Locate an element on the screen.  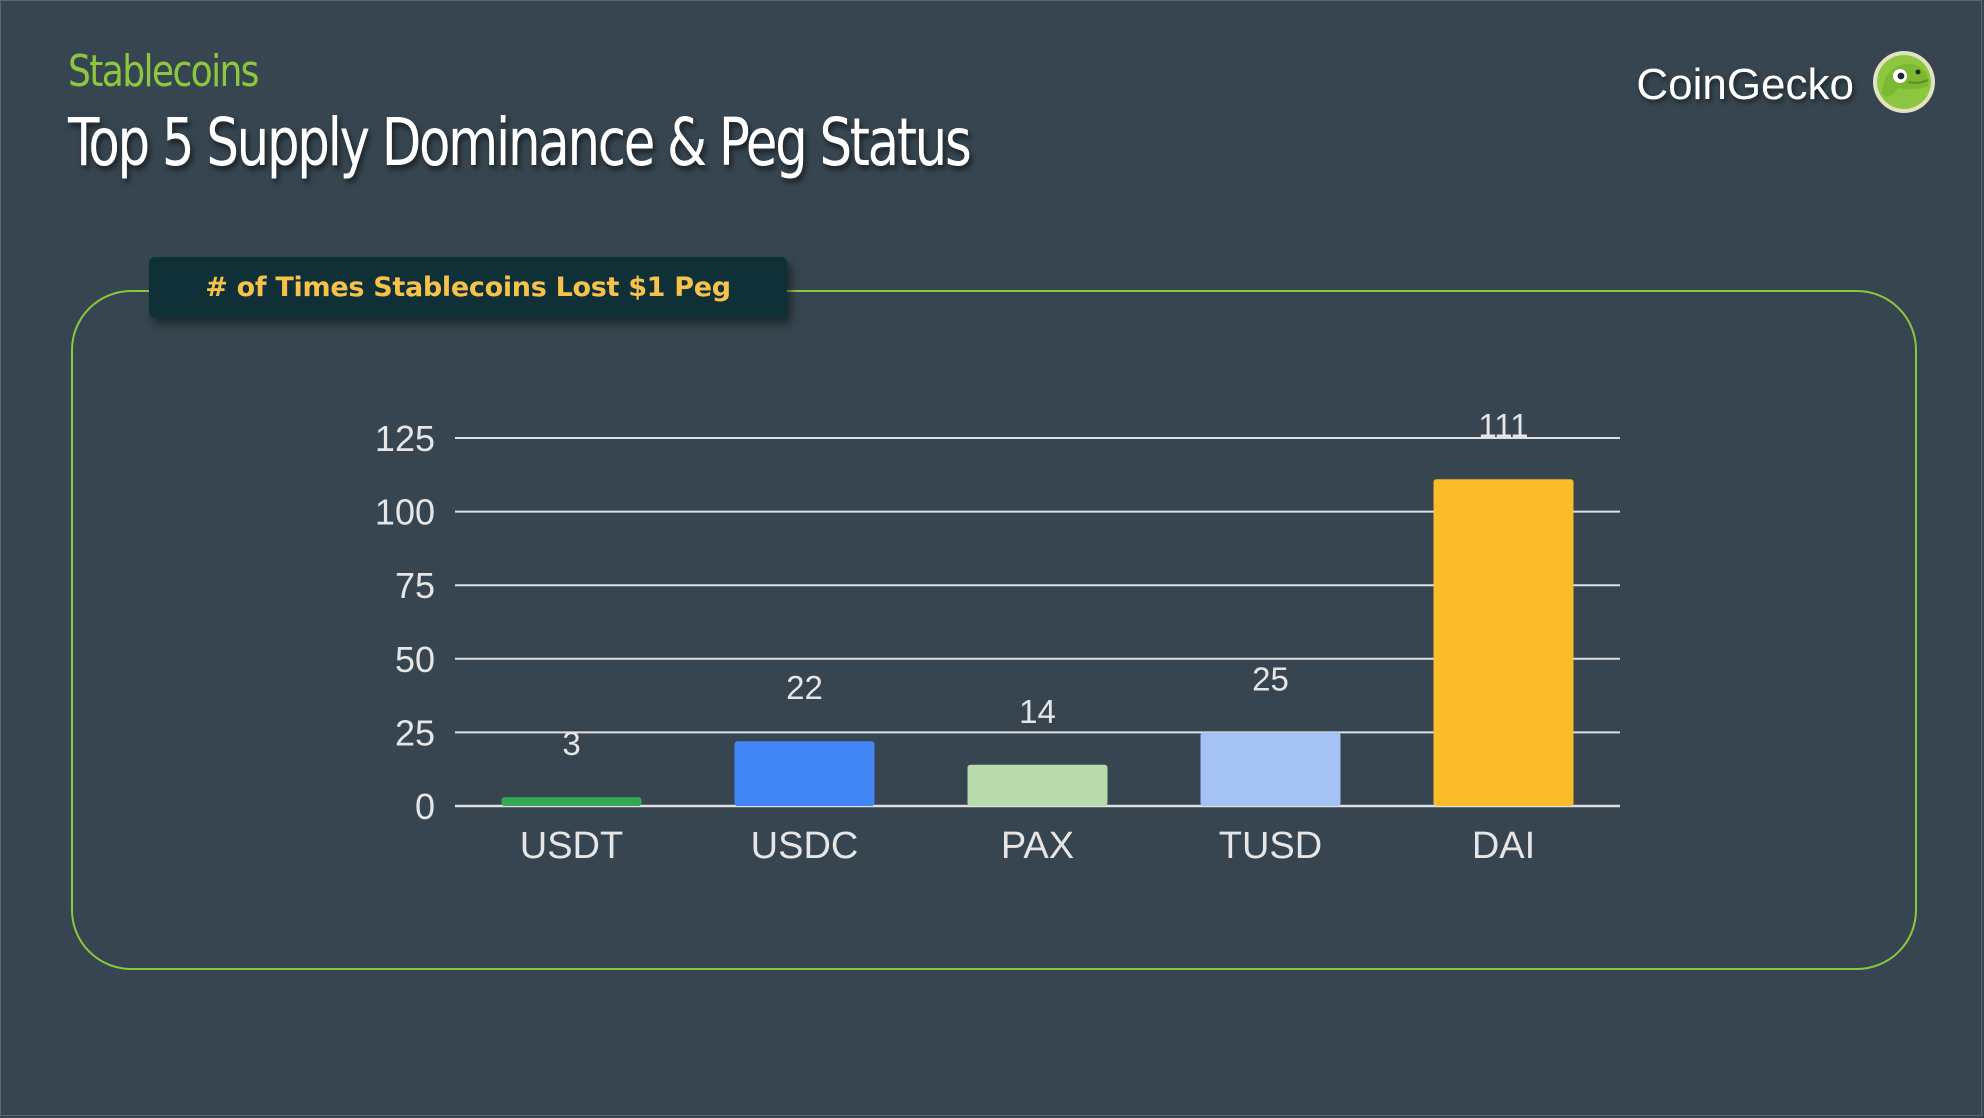
x-tick-label: DAI is located at coordinates (1503, 846).